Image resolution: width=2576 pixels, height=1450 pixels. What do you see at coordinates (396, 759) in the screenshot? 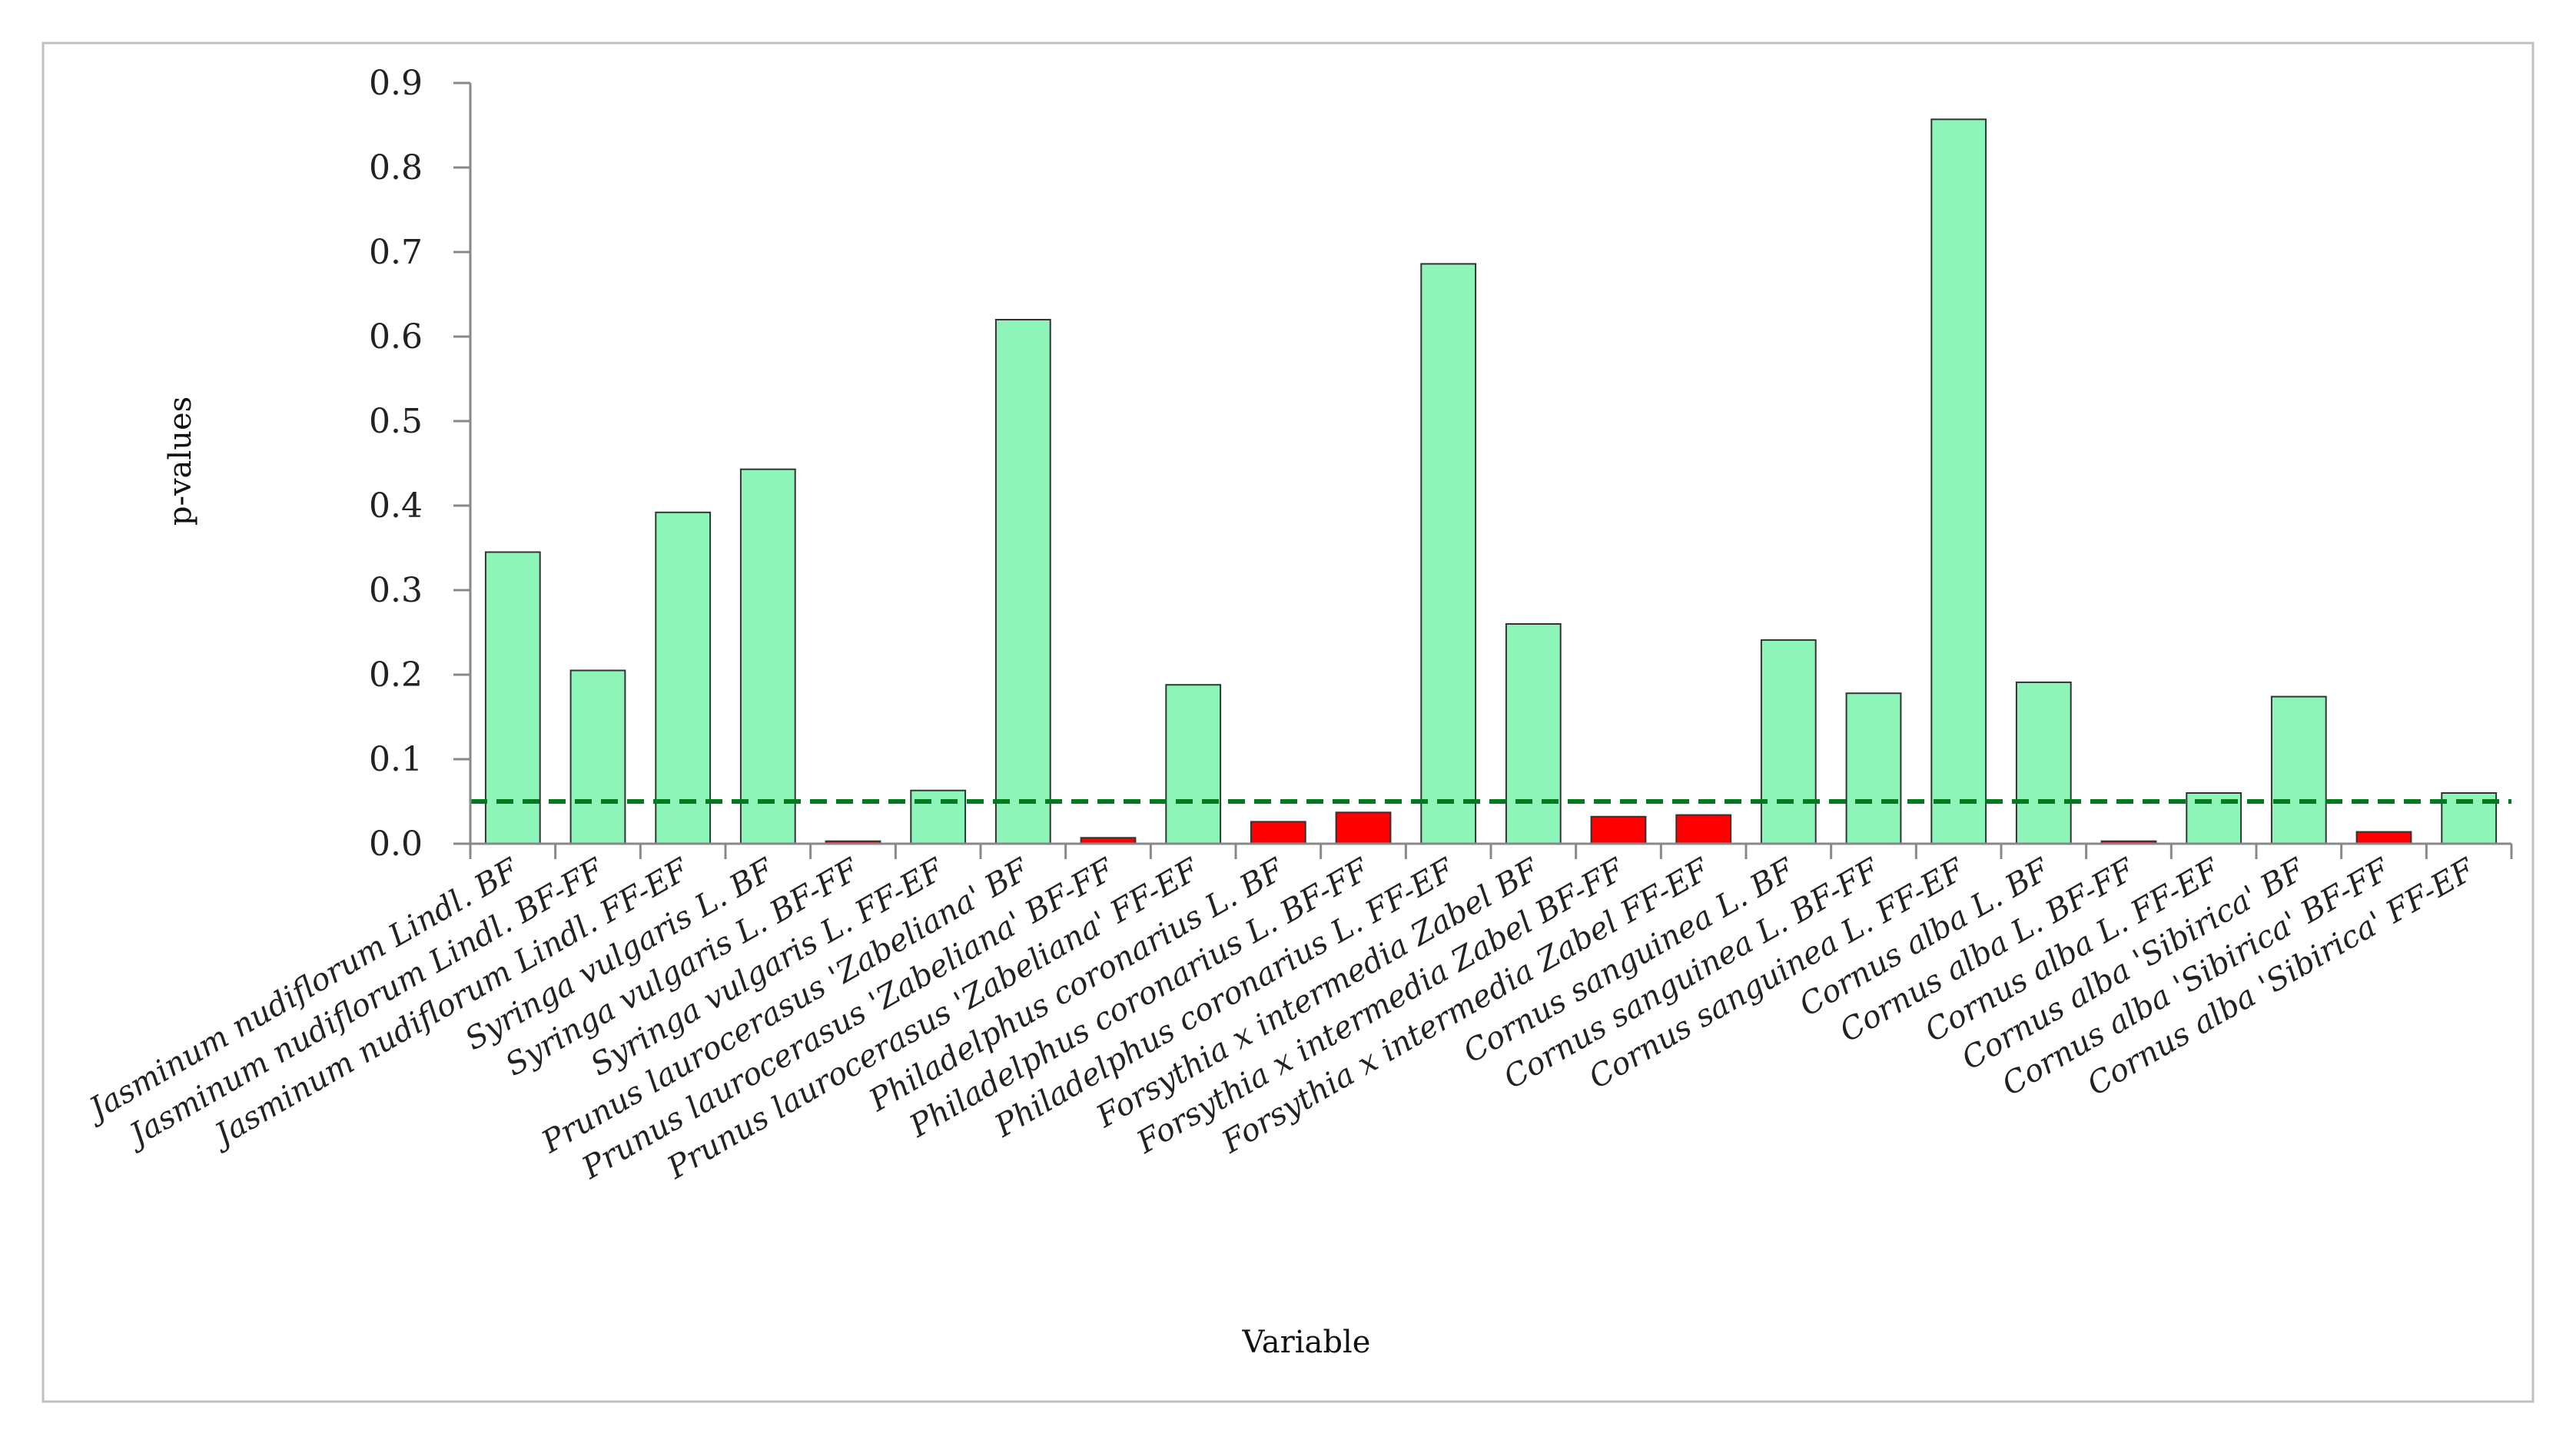
I see `y-tick-label-1: 0.1` at bounding box center [396, 759].